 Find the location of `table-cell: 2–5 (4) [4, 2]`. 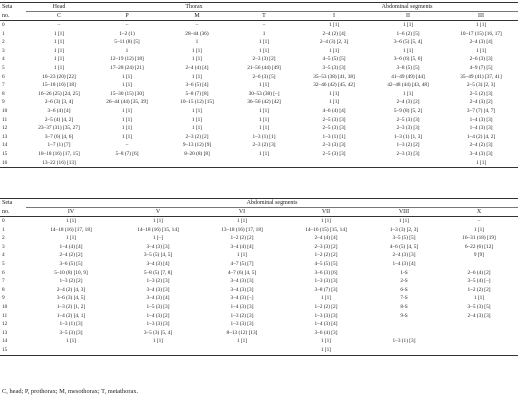

table-cell: 2–5 (4) [4, 2] is located at coordinates (59, 119).